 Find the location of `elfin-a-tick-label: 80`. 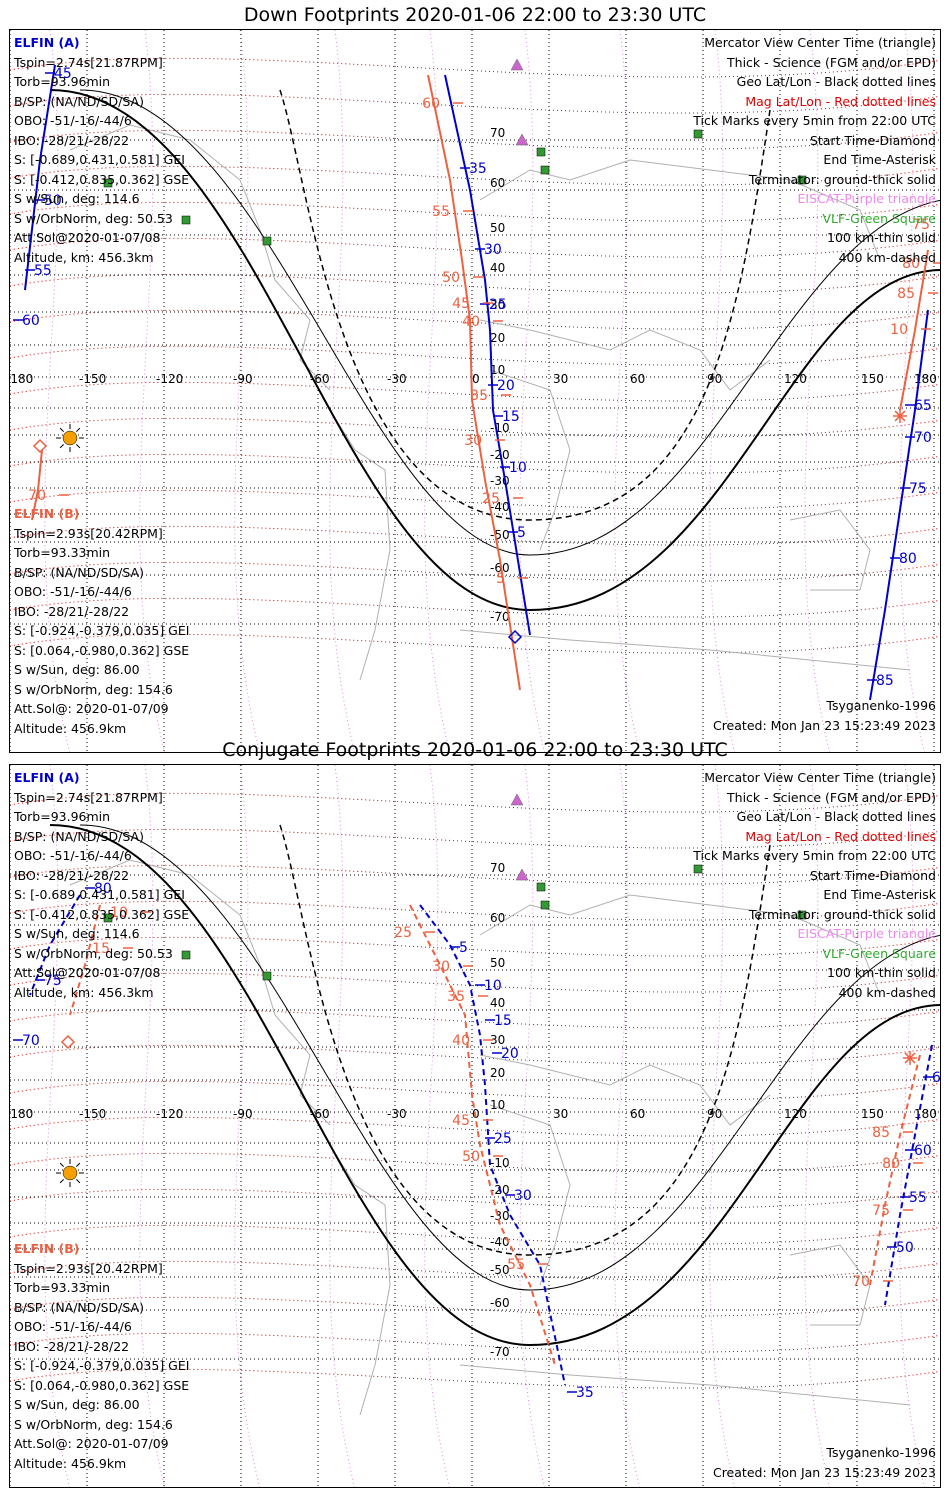

elfin-a-tick-label: 80 is located at coordinates (908, 559).